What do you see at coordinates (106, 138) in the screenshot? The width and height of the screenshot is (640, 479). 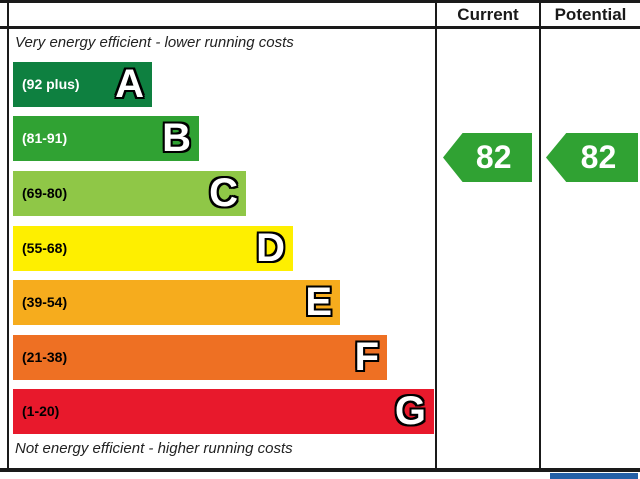 I see `band-b: (81-91) B` at bounding box center [106, 138].